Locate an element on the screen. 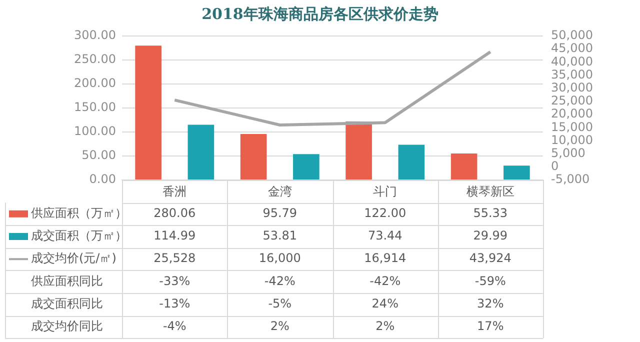 The height and width of the screenshot is (342, 640). y-tick-label: 250.00 is located at coordinates (95, 59).